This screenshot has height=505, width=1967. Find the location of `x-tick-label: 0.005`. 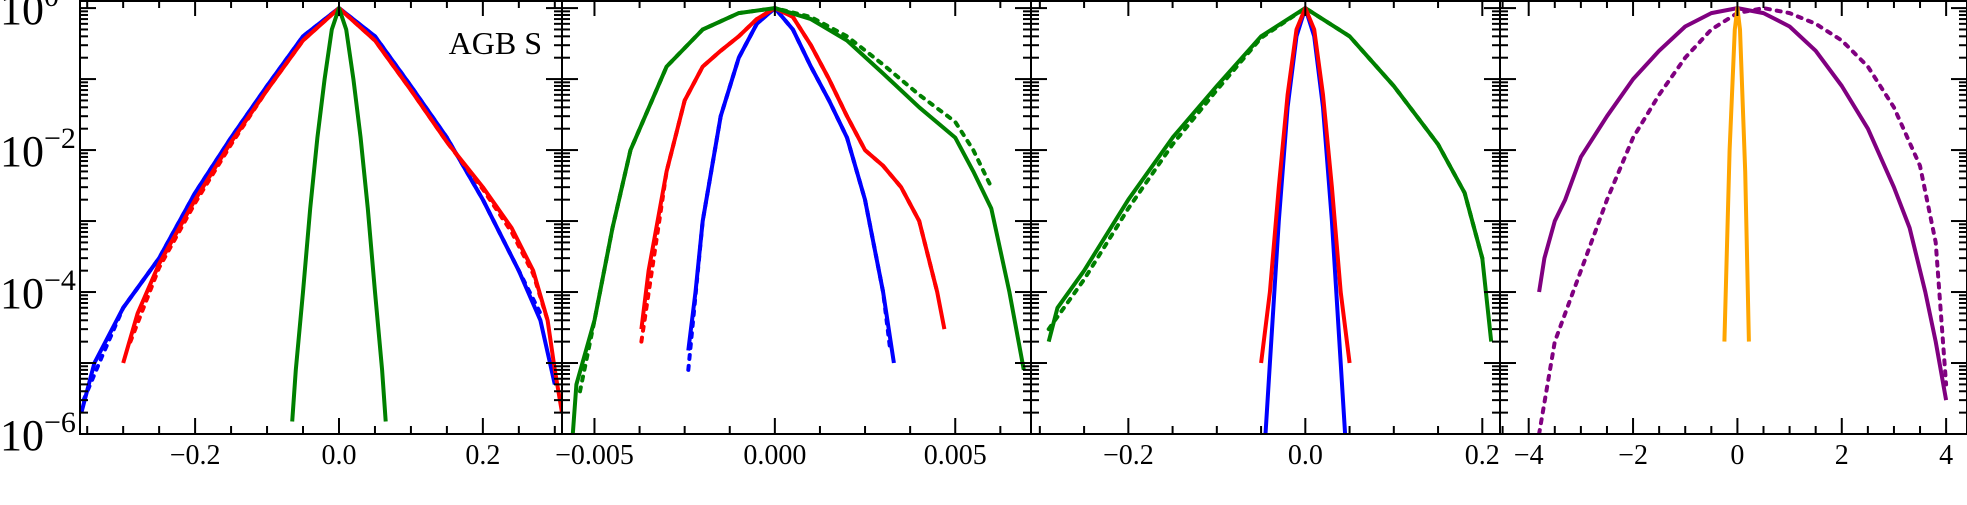

x-tick-label: 0.005 is located at coordinates (955, 455).